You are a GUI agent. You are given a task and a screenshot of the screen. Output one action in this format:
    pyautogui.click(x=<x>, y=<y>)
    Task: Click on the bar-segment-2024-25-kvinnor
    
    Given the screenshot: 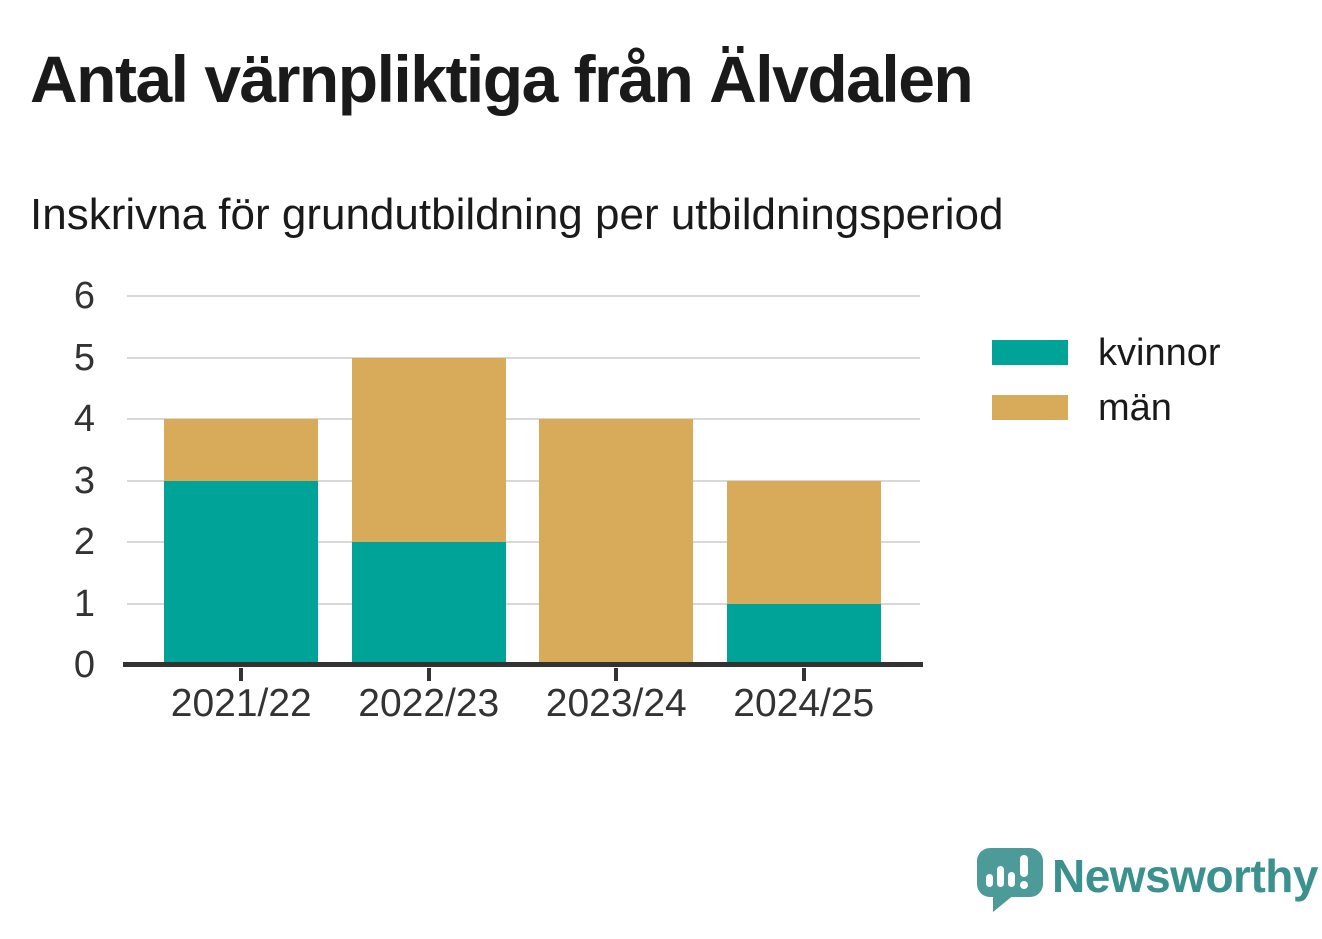 What is the action you would take?
    pyautogui.click(x=803, y=634)
    